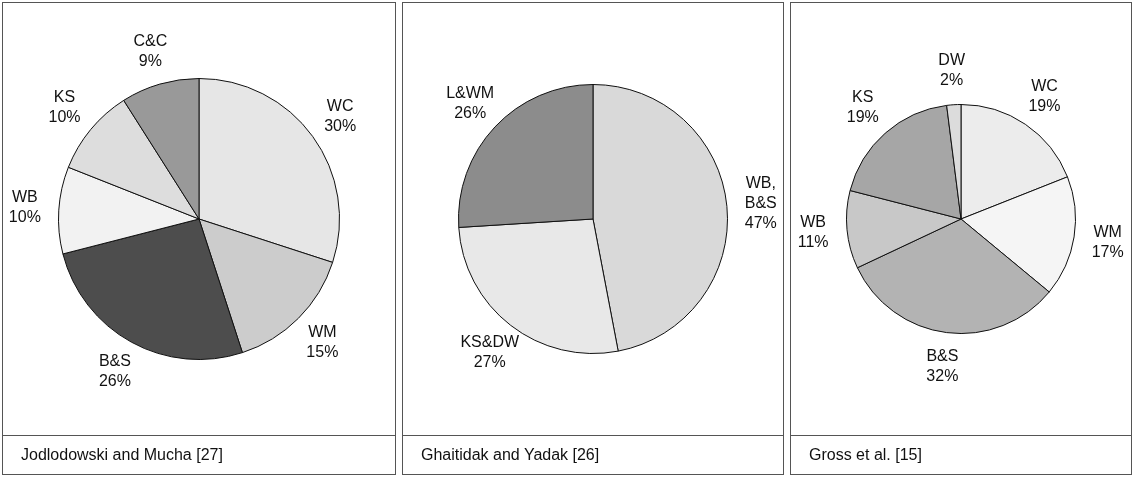 The height and width of the screenshot is (487, 1132). I want to click on slice-label: WB, B&S, so click(760, 192).